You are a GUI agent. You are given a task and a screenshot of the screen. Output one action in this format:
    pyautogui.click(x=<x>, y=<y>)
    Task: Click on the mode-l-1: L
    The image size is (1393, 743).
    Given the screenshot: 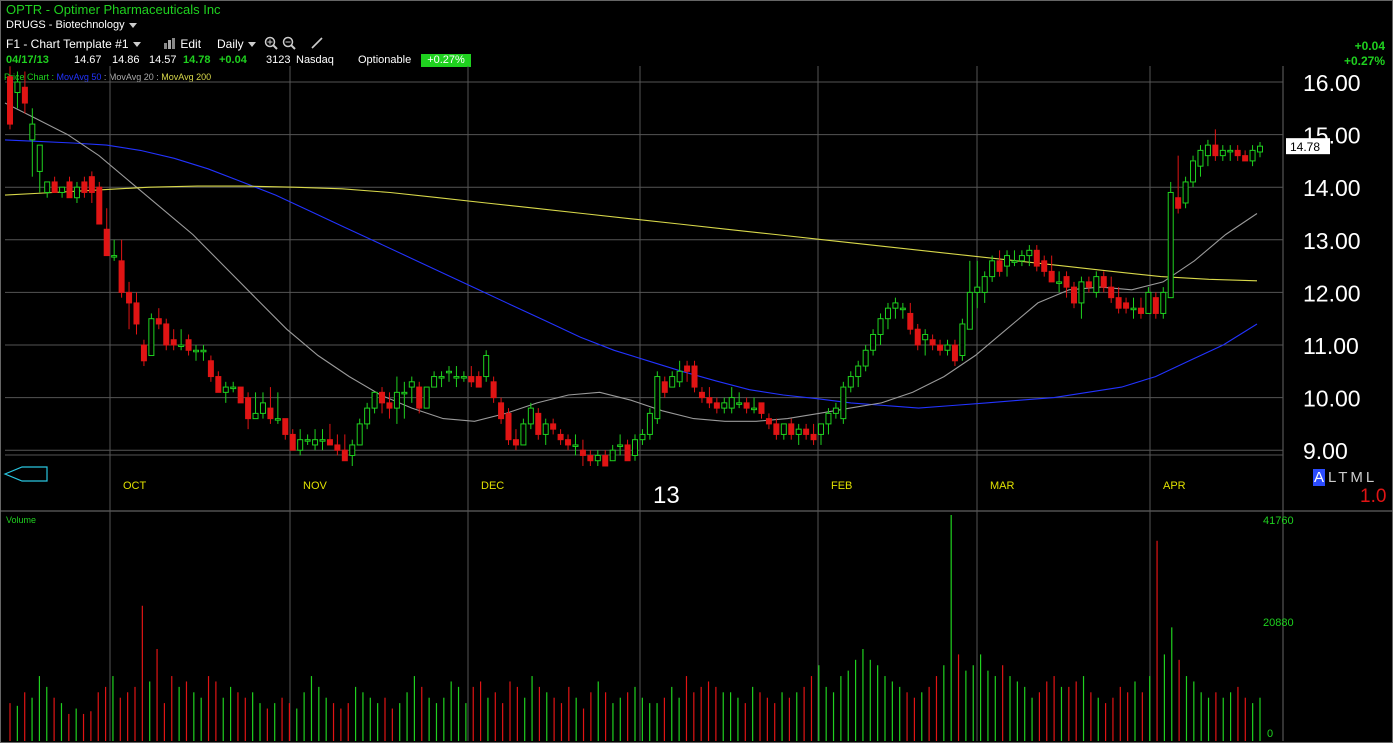 What is the action you would take?
    pyautogui.click(x=1333, y=477)
    